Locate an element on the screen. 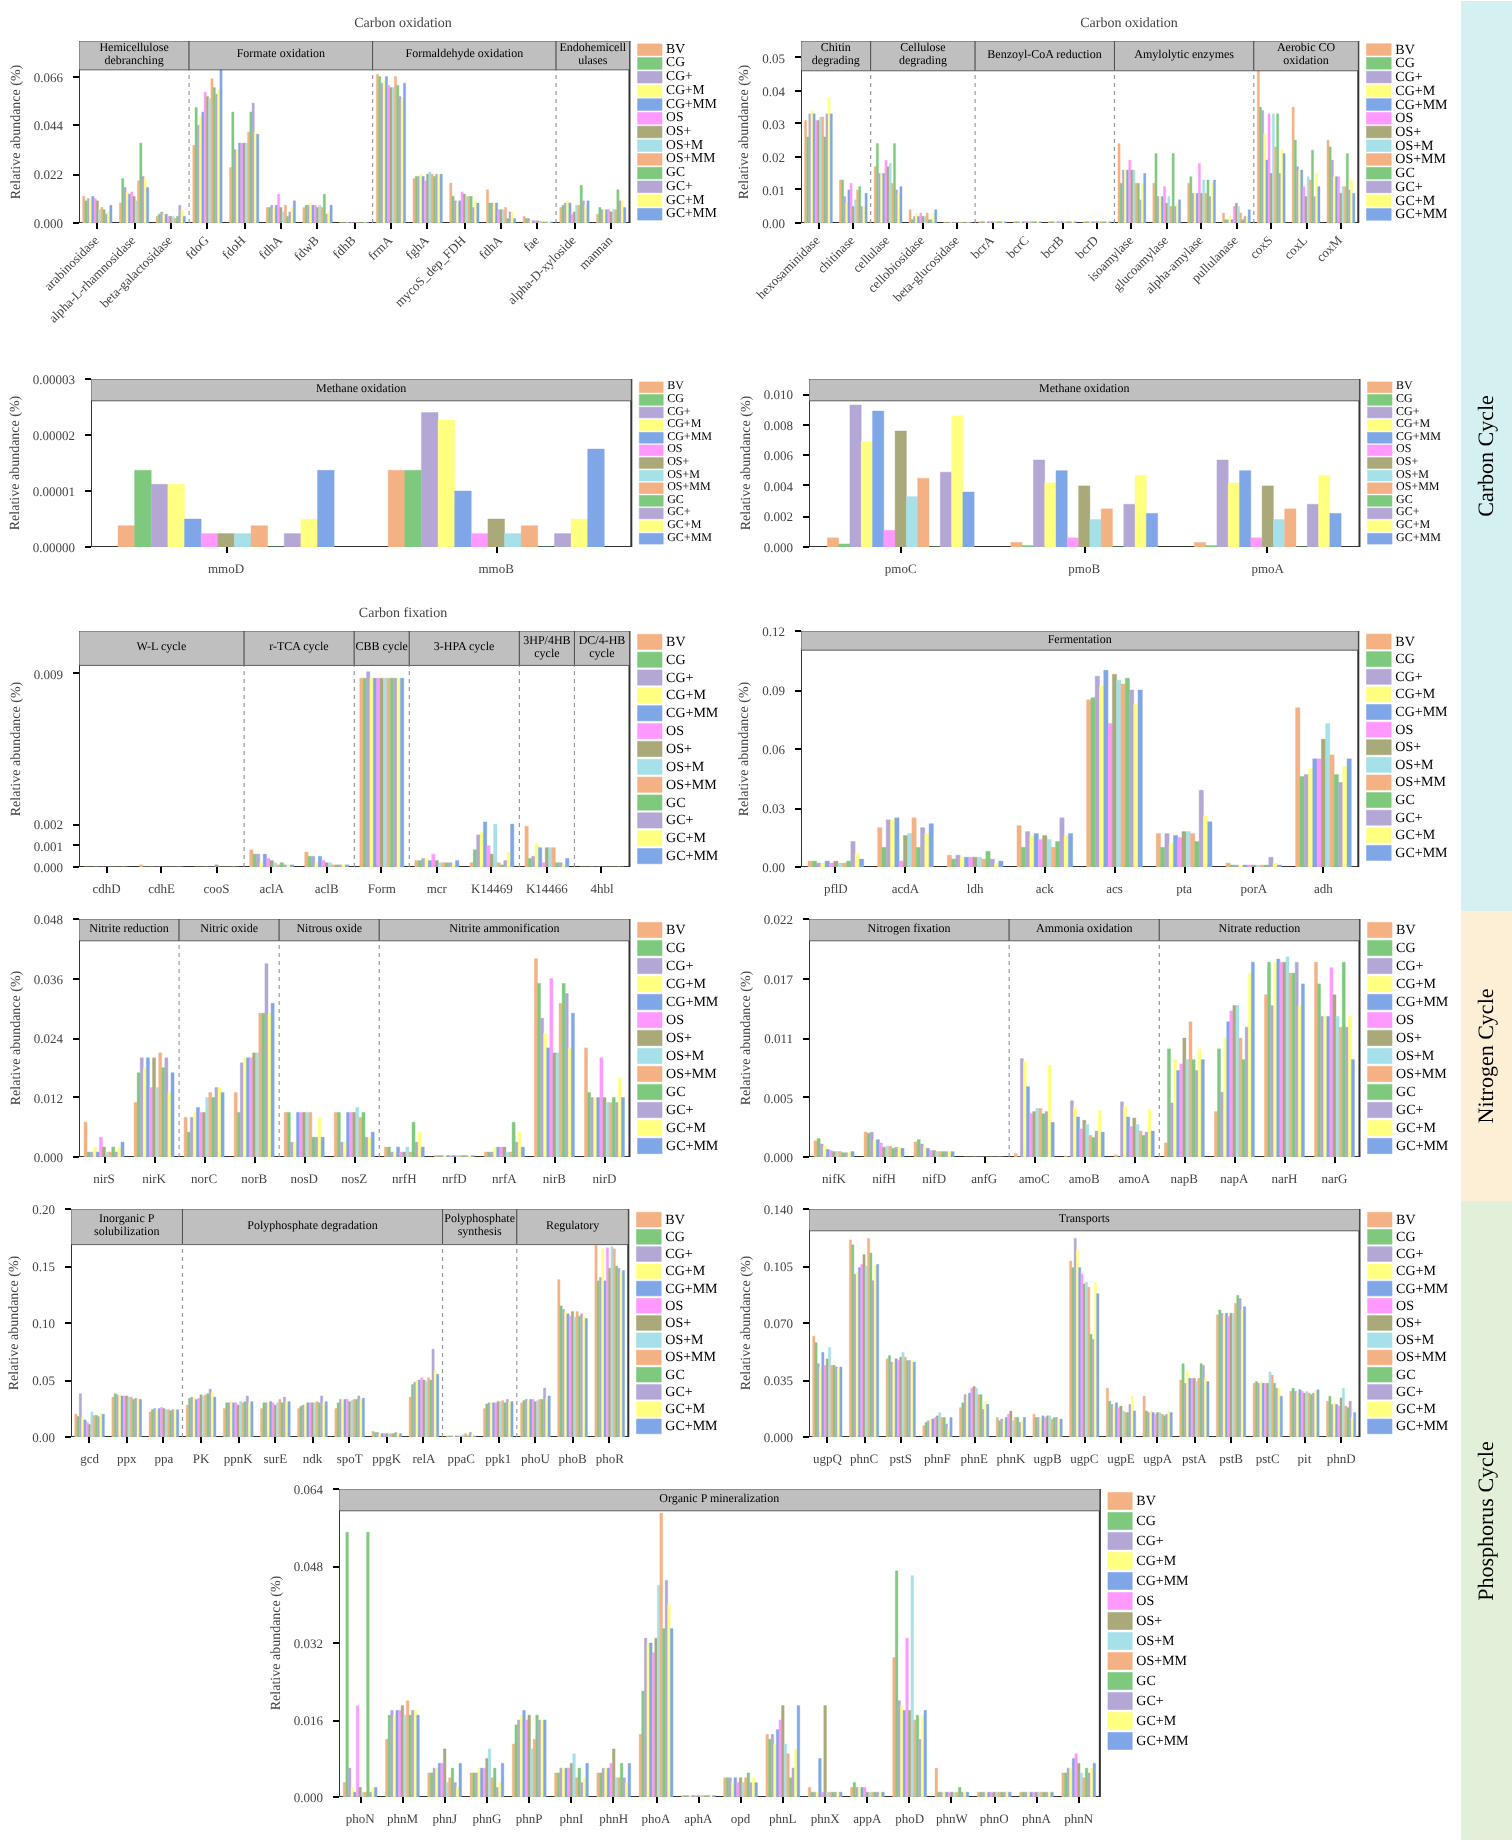  text: Phosphorus Cycle is located at coordinates (1487, 1521).